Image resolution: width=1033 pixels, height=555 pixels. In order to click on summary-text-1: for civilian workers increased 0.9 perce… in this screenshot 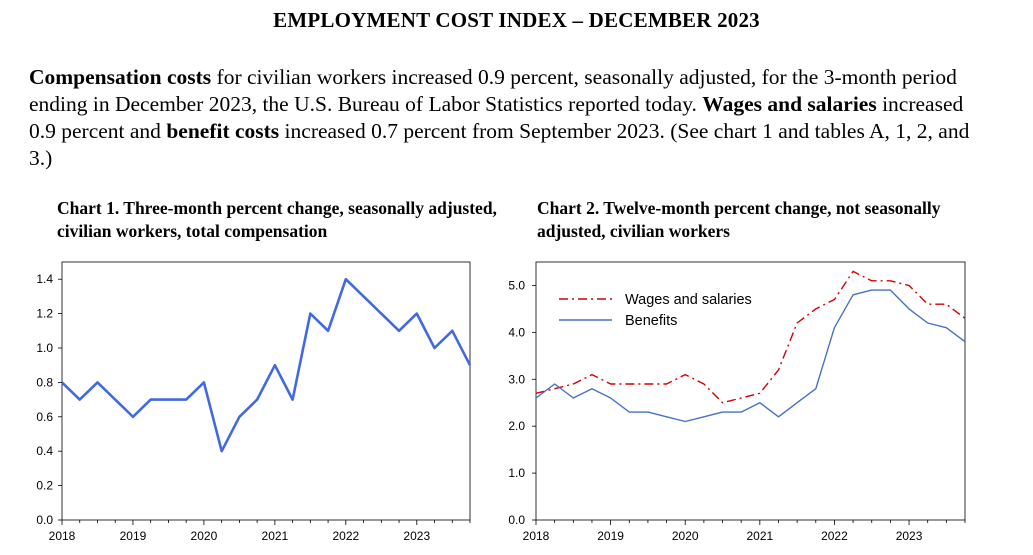, I will do `click(493, 90)`.